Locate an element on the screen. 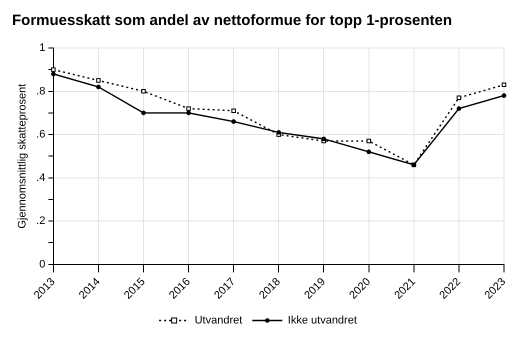 The height and width of the screenshot is (344, 526). y-tick-label: .6 is located at coordinates (41, 134).